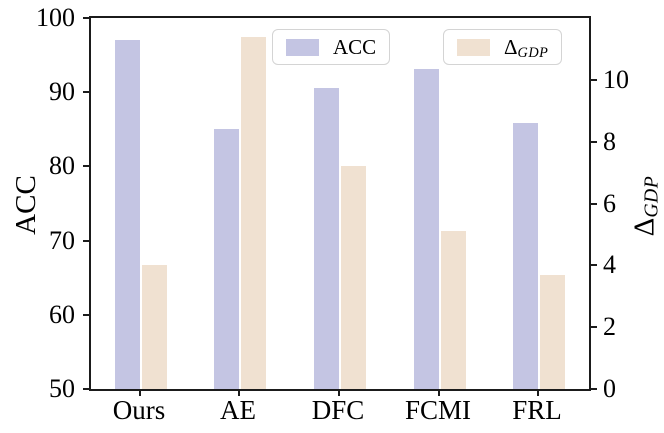 The image size is (664, 433). I want to click on bar-gdp-dfc, so click(353, 277).